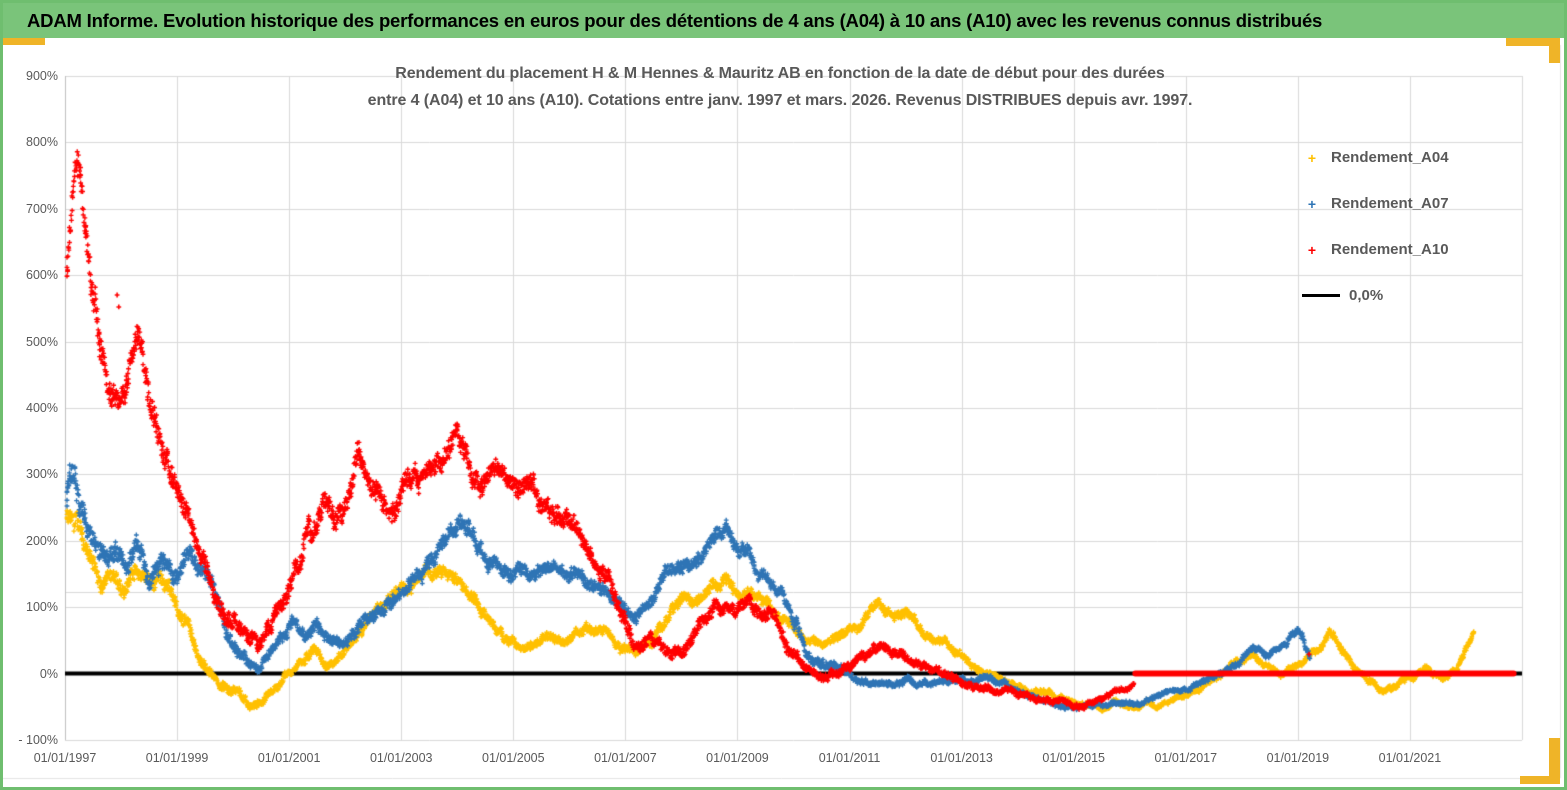 The height and width of the screenshot is (790, 1567). What do you see at coordinates (42, 275) in the screenshot?
I see `y-tick-label: 600%` at bounding box center [42, 275].